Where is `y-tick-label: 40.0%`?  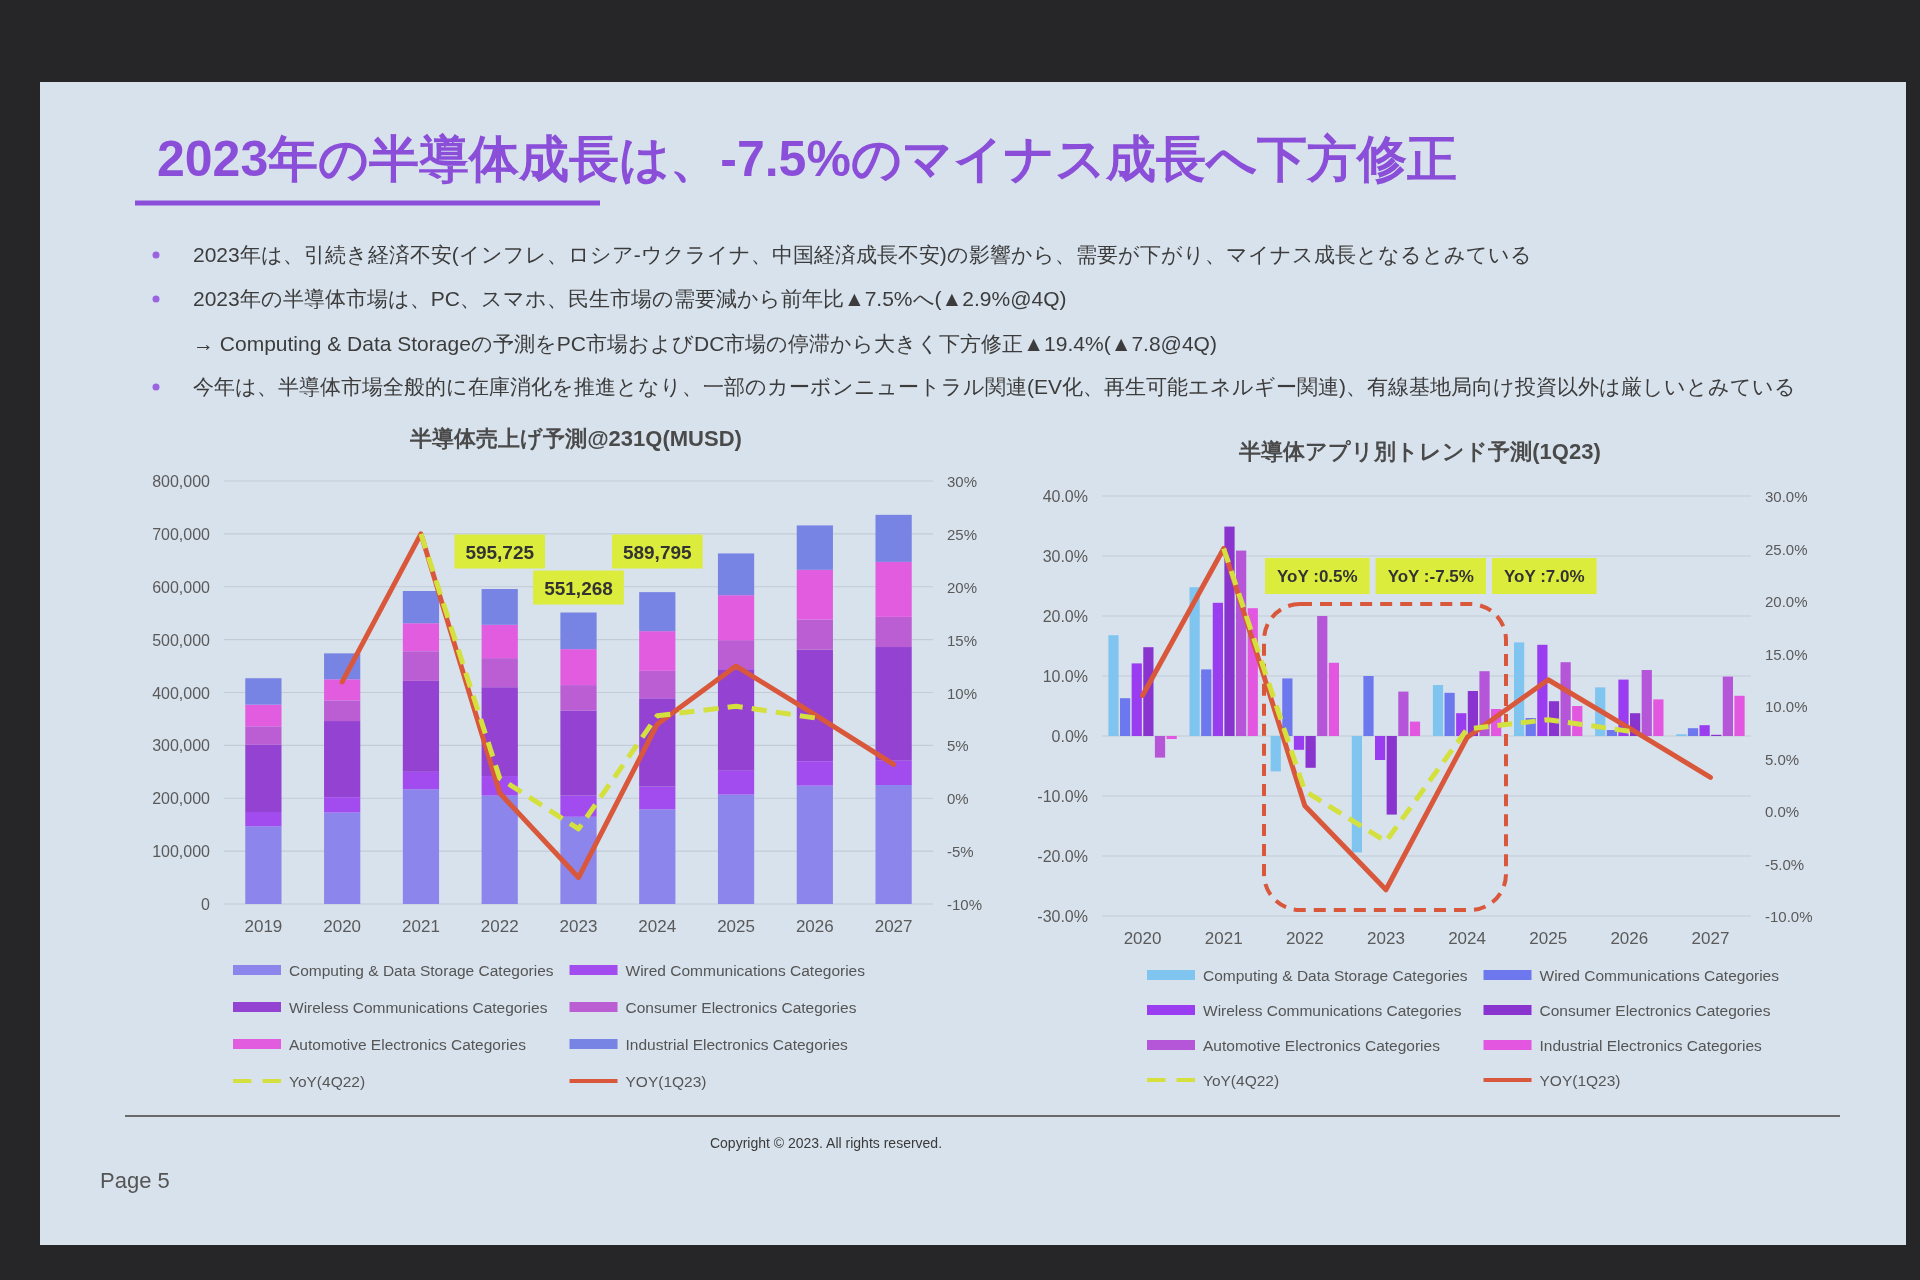
y-tick-label: 40.0% is located at coordinates (1065, 496).